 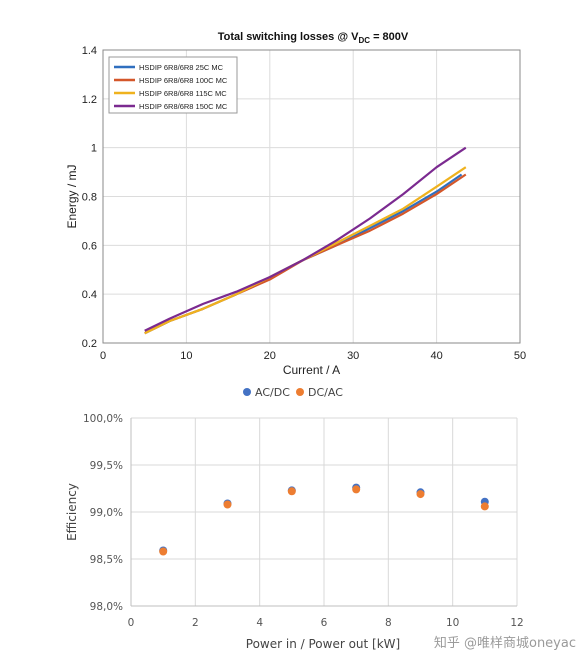 What do you see at coordinates (94, 149) in the screenshot?
I see `chart1-y-tick-label: 1` at bounding box center [94, 149].